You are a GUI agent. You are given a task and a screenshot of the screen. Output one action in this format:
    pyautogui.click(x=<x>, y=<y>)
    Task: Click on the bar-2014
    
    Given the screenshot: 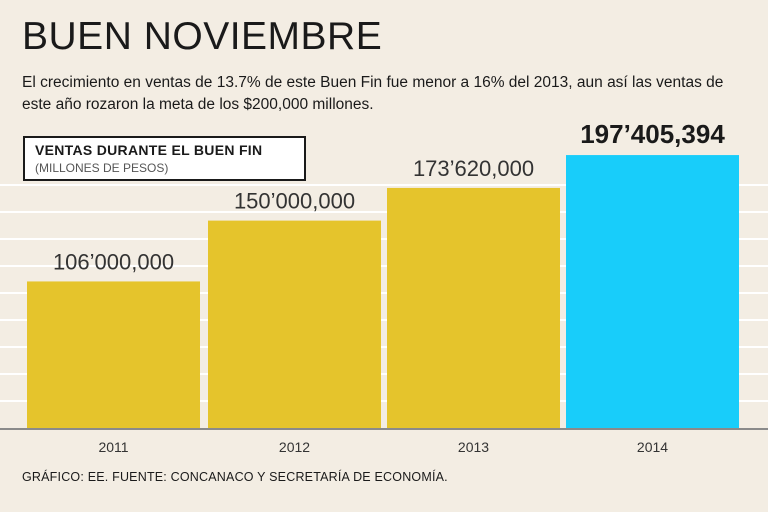 What is the action you would take?
    pyautogui.click(x=652, y=291)
    